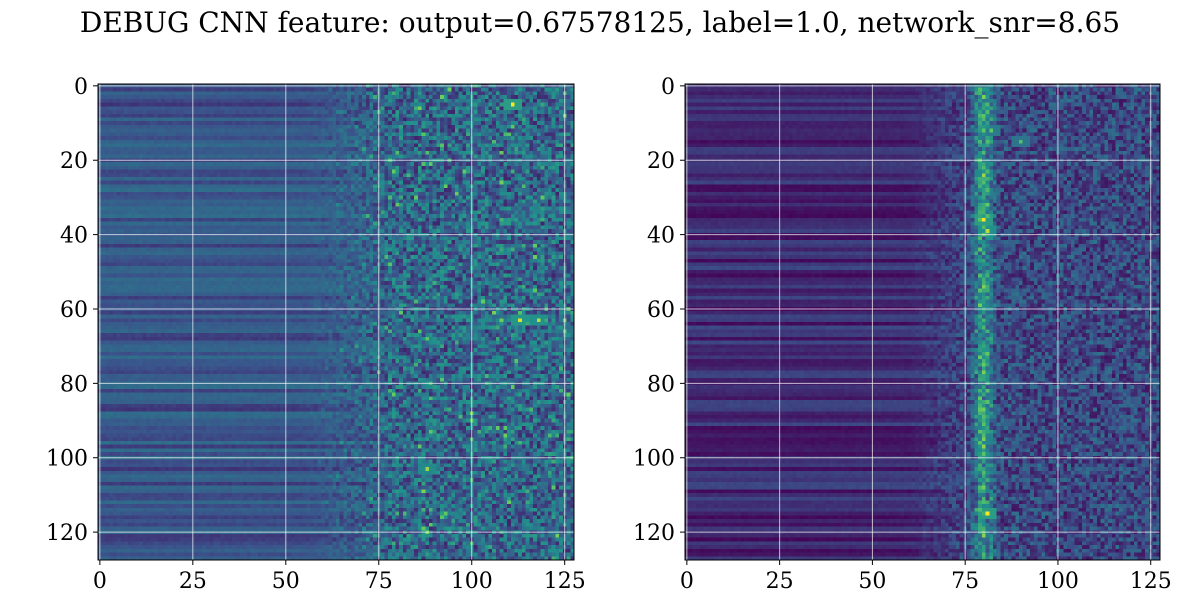  I want to click on heatmap-left-y-ticks: 0 20 40 60 80 100 120, so click(72, 310).